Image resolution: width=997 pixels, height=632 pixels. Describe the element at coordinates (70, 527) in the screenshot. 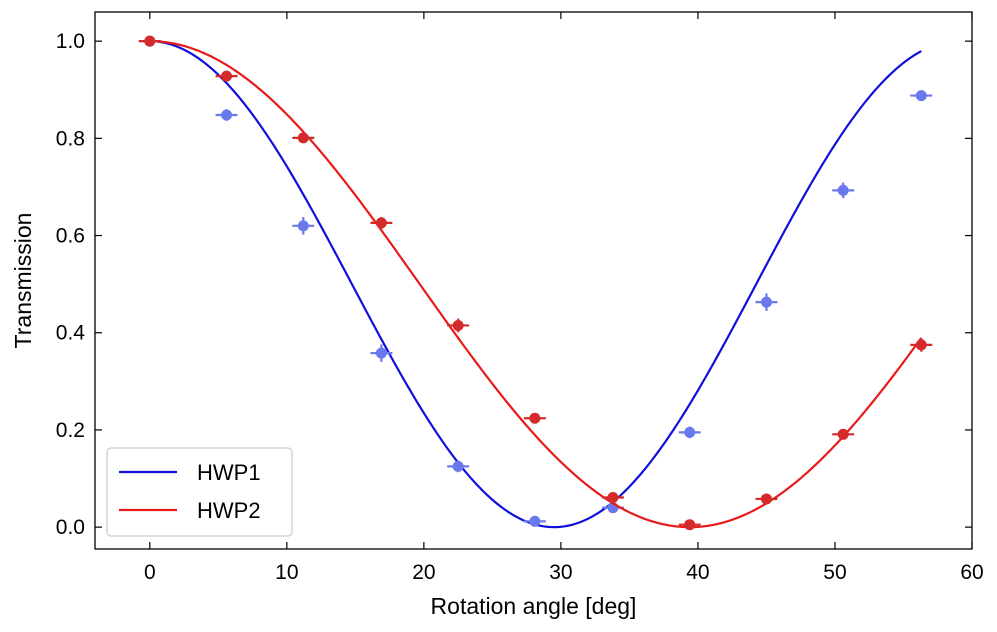

I see `y-tick-label: 0.0` at that location.